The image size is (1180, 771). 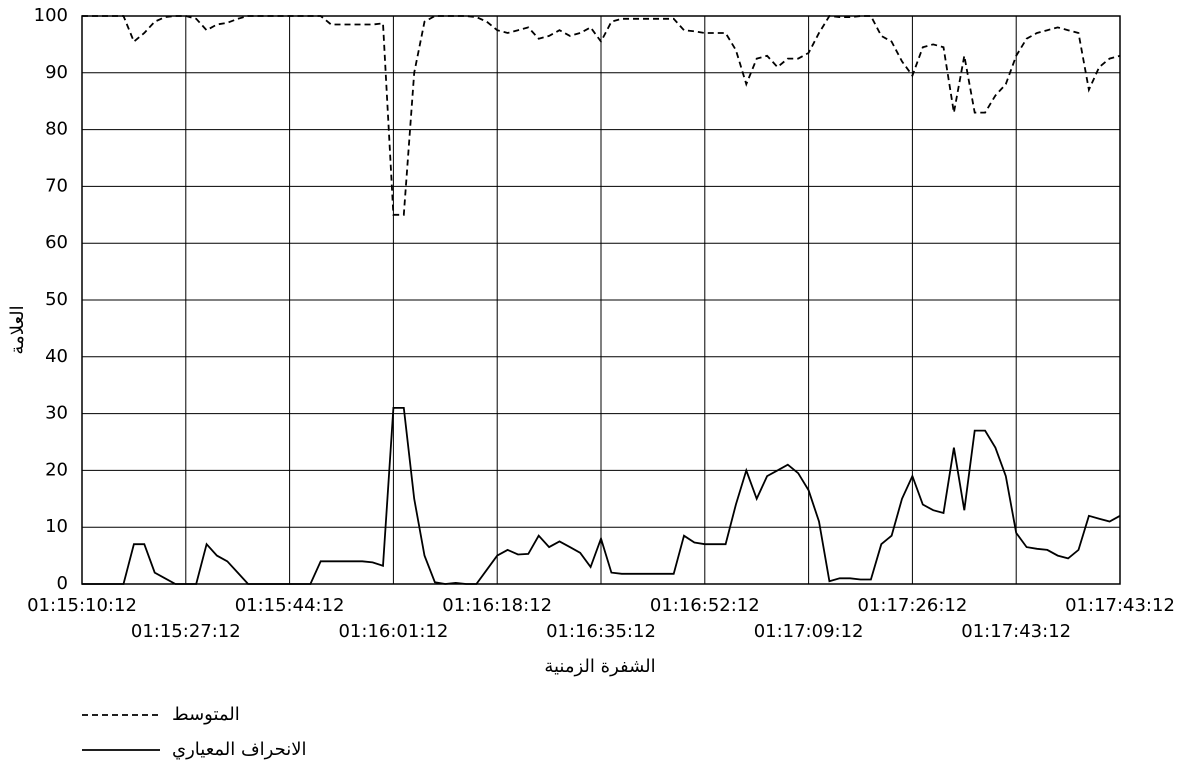 I want to click on y-tick-label: 20, so click(x=56, y=469).